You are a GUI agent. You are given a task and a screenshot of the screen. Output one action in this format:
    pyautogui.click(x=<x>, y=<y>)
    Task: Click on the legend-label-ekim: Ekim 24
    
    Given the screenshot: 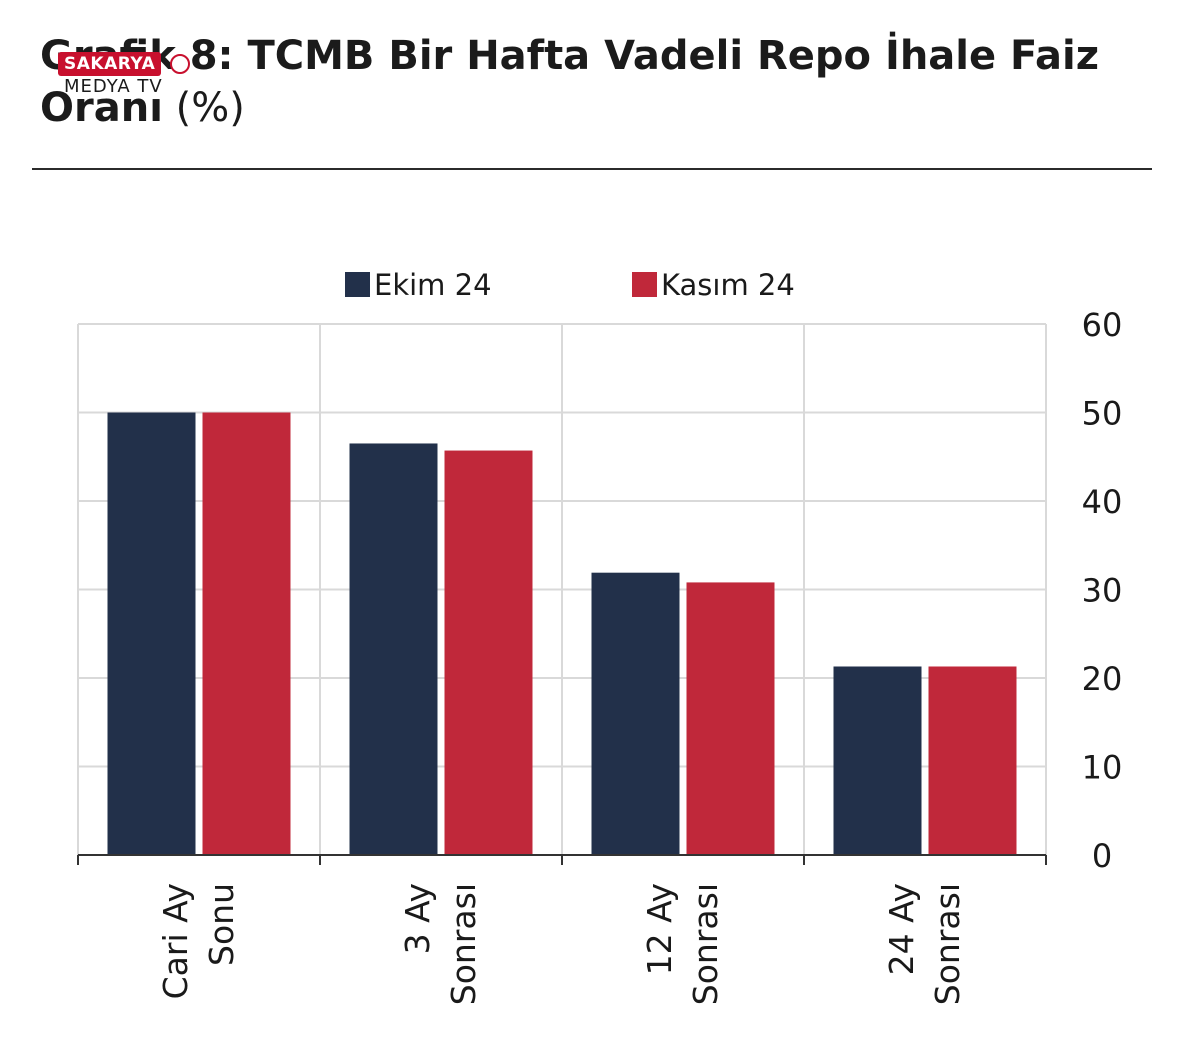 What is the action you would take?
    pyautogui.click(x=433, y=285)
    